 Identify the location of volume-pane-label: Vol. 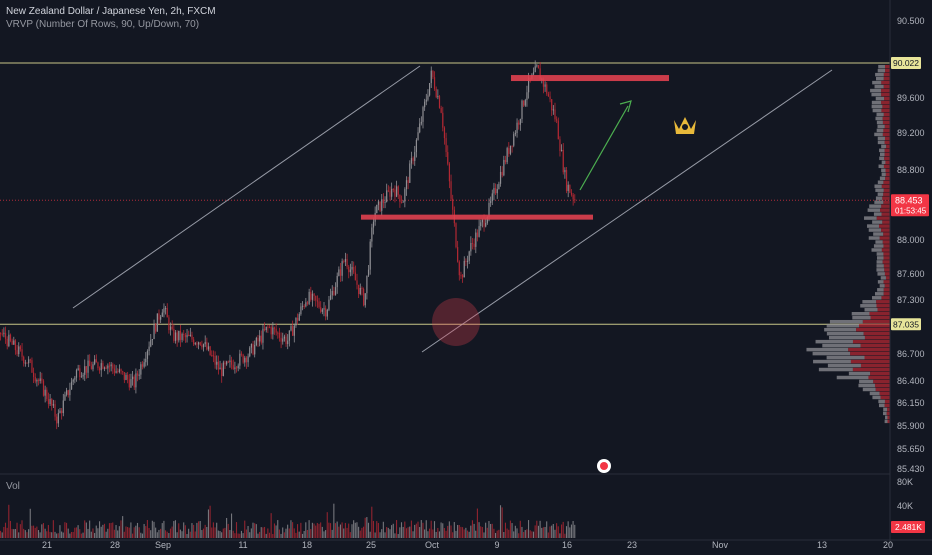
(13, 486).